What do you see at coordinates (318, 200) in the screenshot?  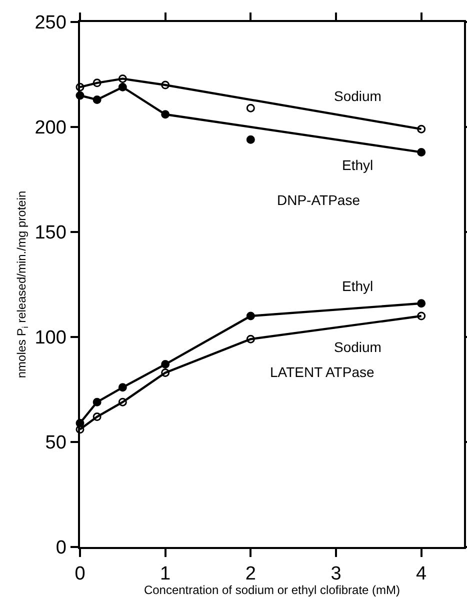 I see `annotation: DNP-ATPase` at bounding box center [318, 200].